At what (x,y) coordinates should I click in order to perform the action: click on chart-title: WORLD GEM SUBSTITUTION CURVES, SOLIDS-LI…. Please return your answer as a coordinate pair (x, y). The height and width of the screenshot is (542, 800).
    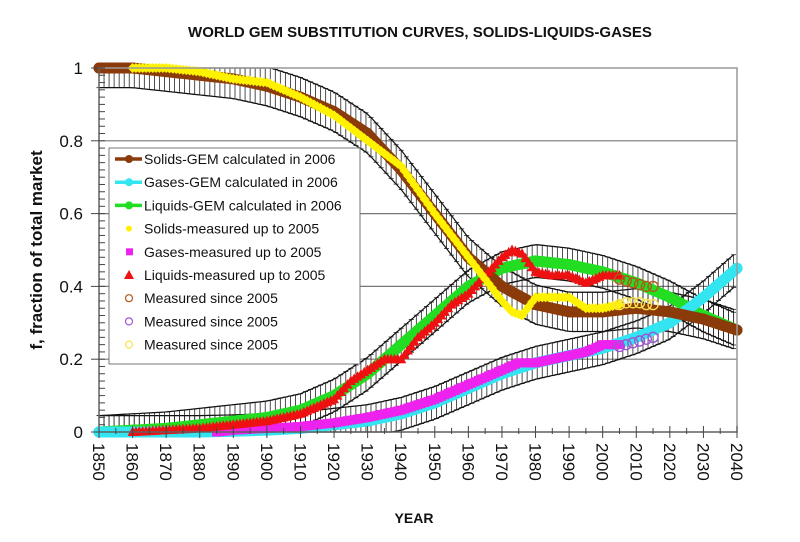
    Looking at the image, I should click on (420, 32).